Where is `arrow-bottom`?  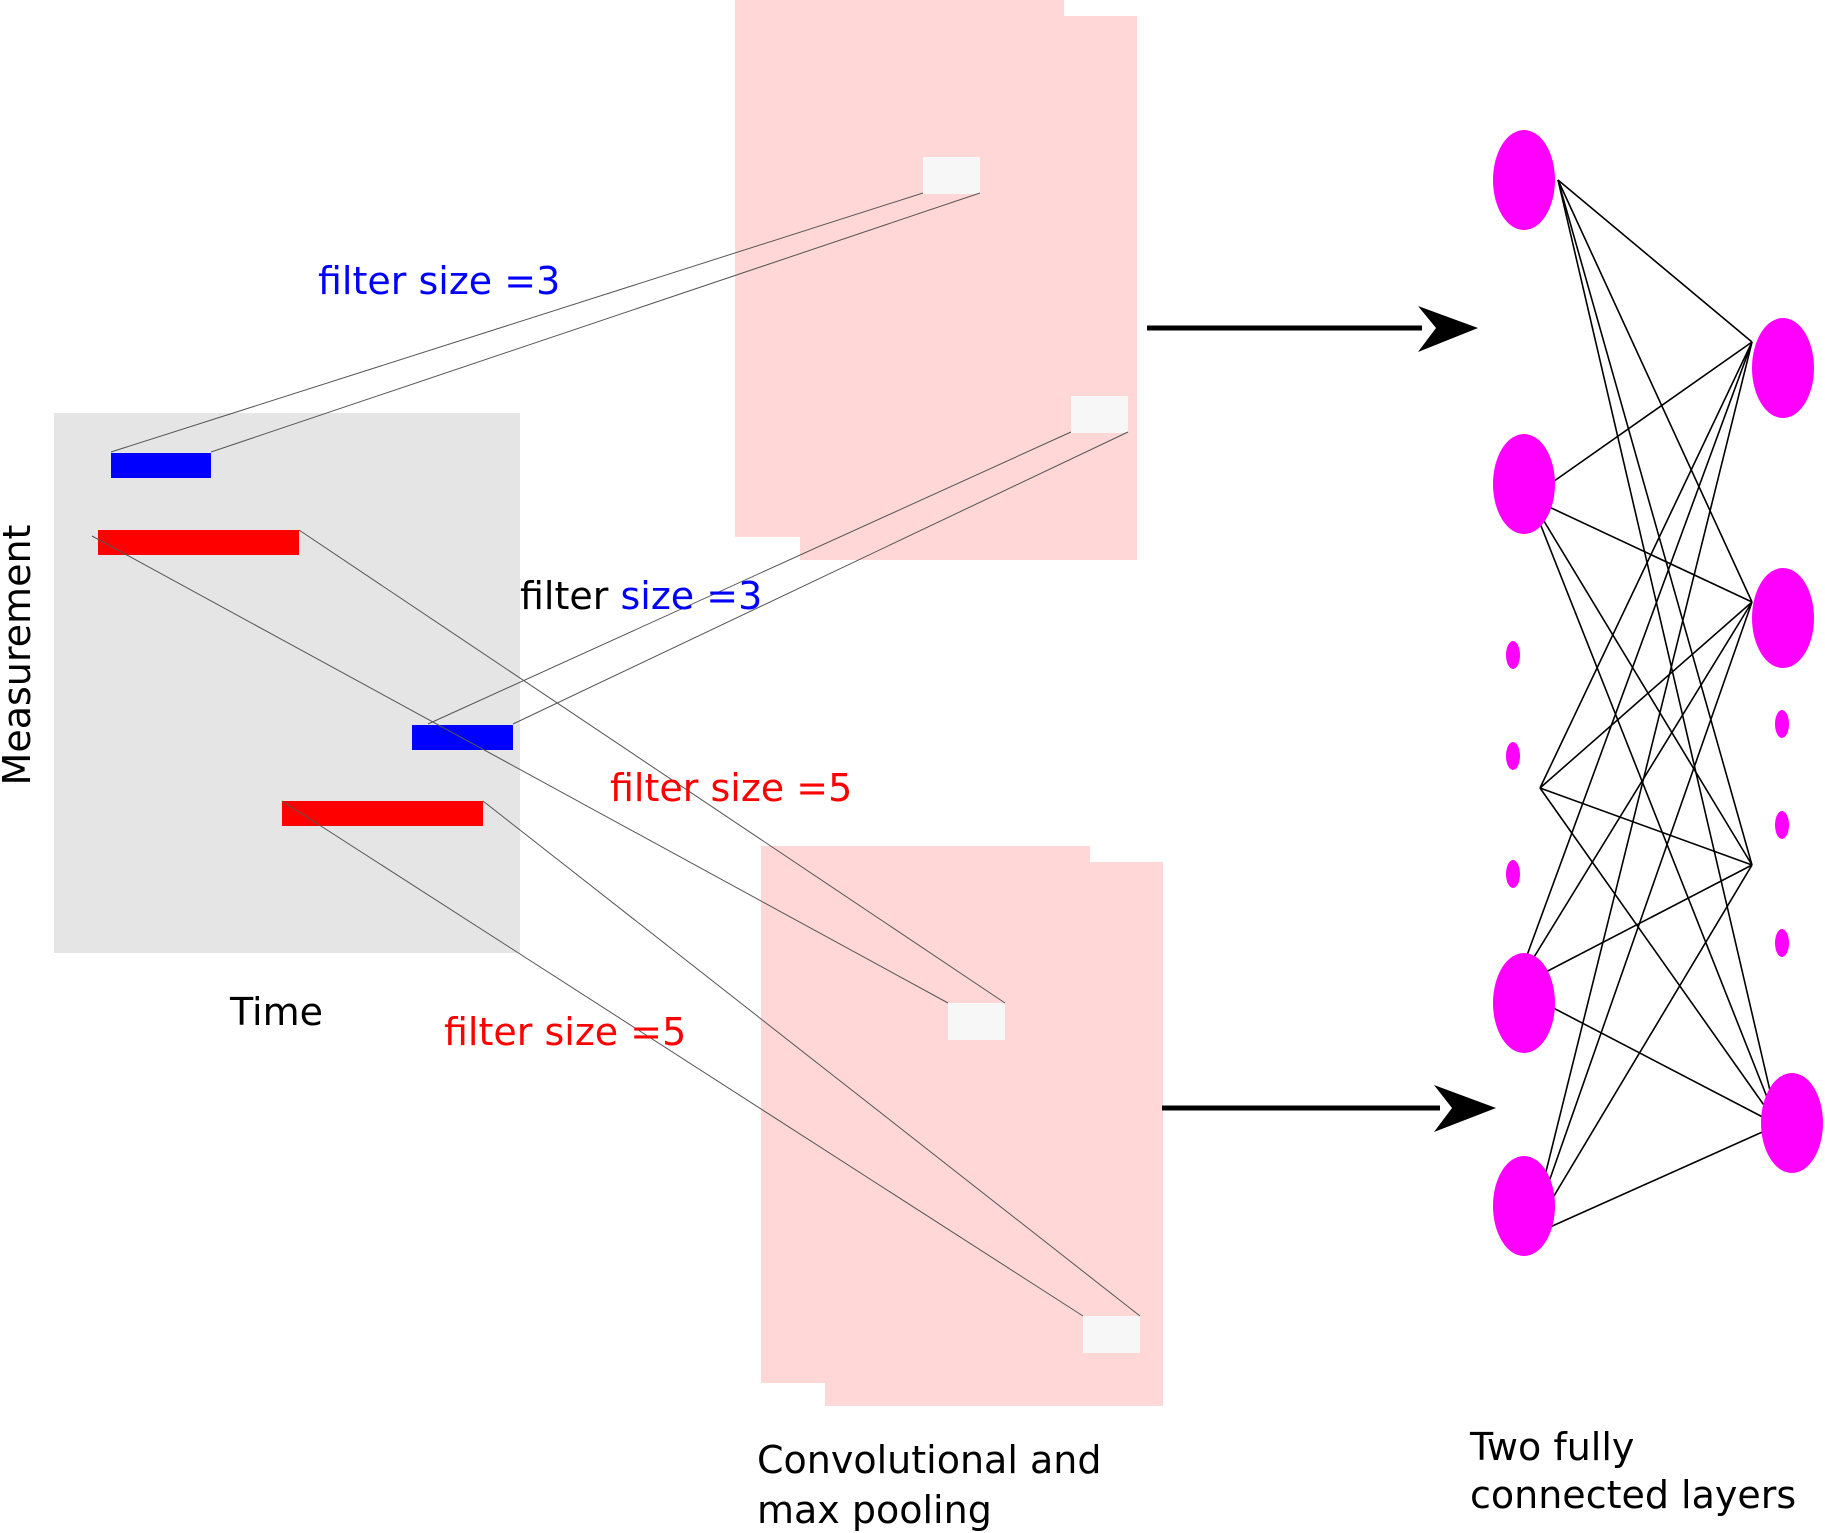
arrow-bottom is located at coordinates (1329, 1108).